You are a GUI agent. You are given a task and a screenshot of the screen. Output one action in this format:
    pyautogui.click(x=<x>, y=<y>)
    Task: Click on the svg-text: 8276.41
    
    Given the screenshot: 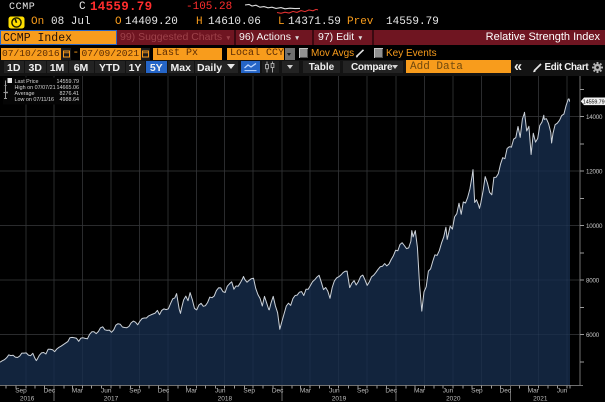 What is the action you would take?
    pyautogui.click(x=70, y=94)
    